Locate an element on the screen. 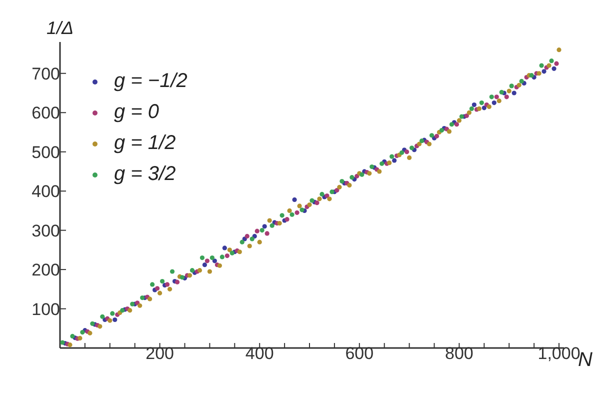 The width and height of the screenshot is (598, 394). y-tick-label: 100 is located at coordinates (46, 309).